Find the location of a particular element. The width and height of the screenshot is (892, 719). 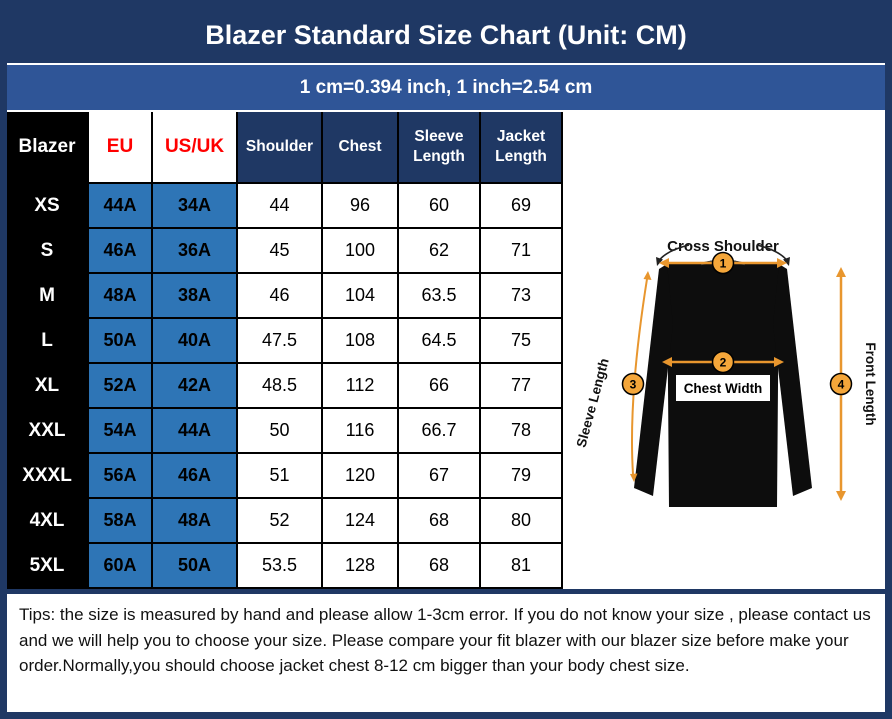

front-length-arrowheads is located at coordinates (841, 384).